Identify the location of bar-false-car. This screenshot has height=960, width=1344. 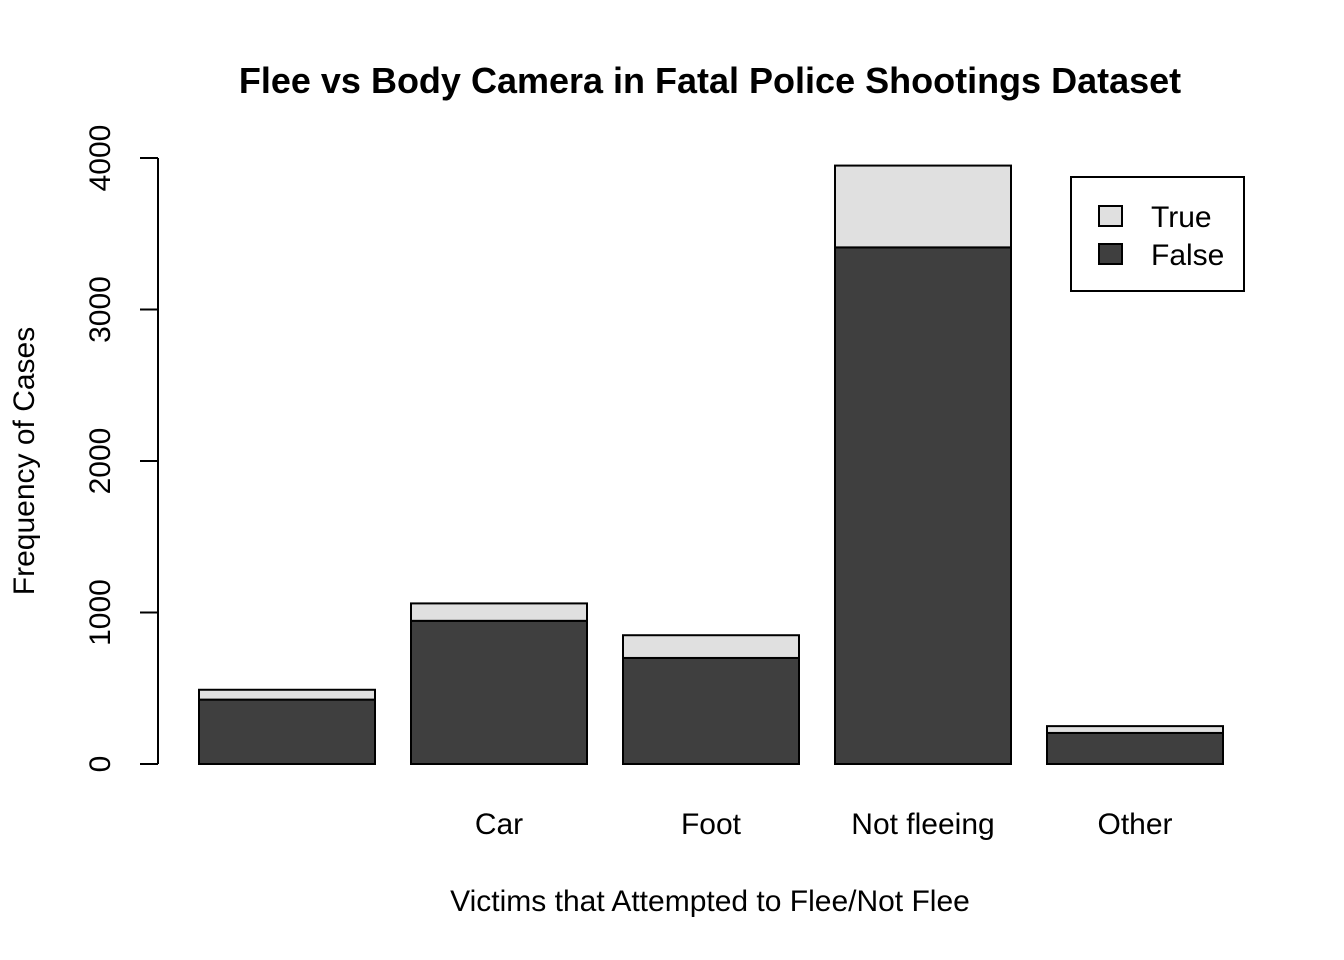
(499, 692).